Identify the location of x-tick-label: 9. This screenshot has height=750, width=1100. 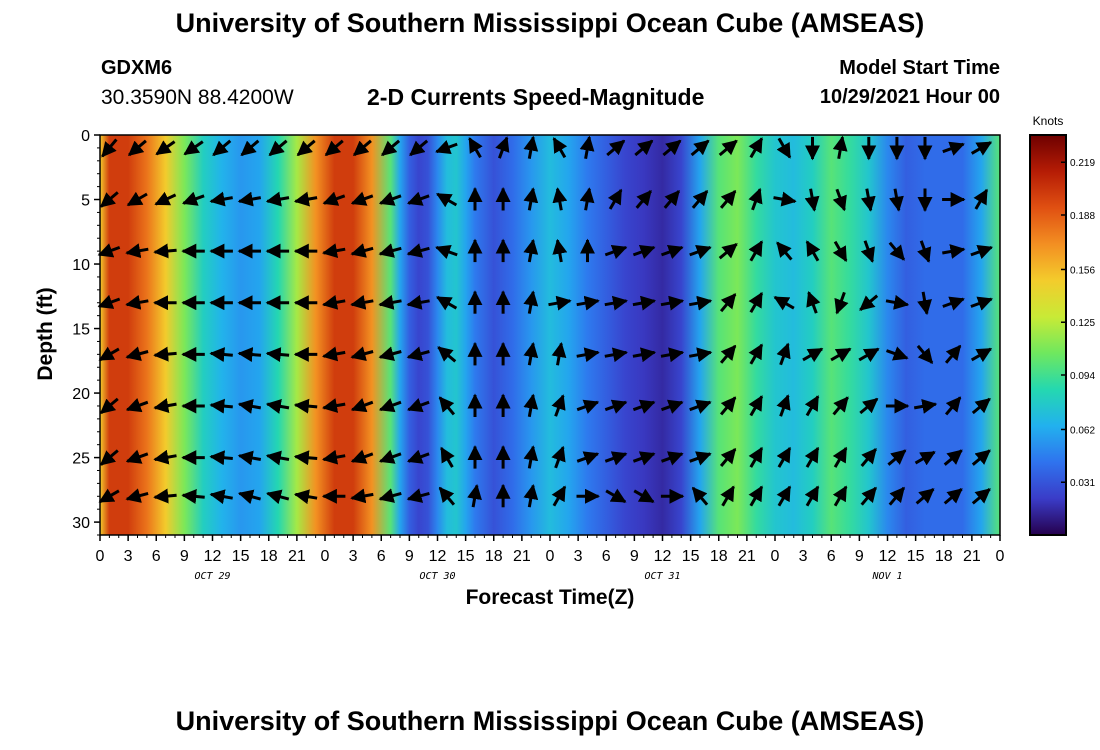
(634, 556).